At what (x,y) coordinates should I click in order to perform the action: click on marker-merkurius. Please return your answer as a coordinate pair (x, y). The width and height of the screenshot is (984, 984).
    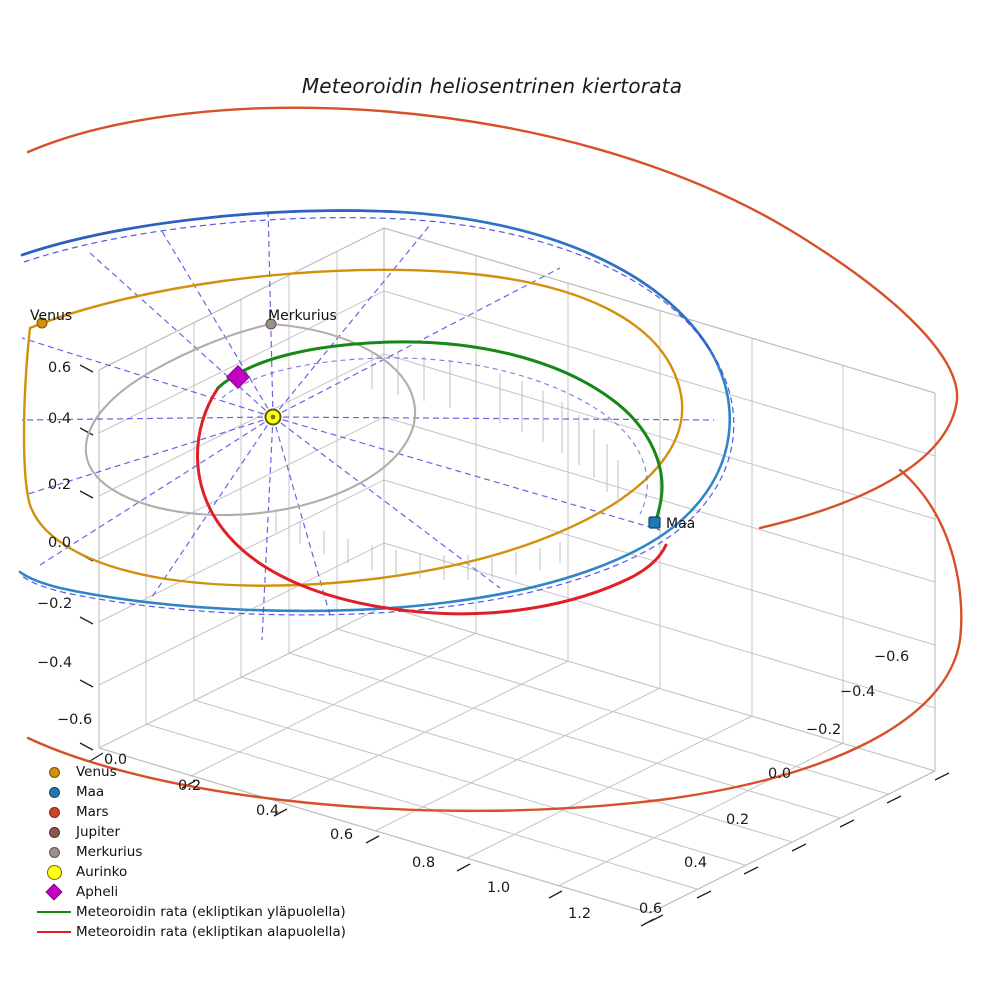
    Looking at the image, I should click on (271, 324).